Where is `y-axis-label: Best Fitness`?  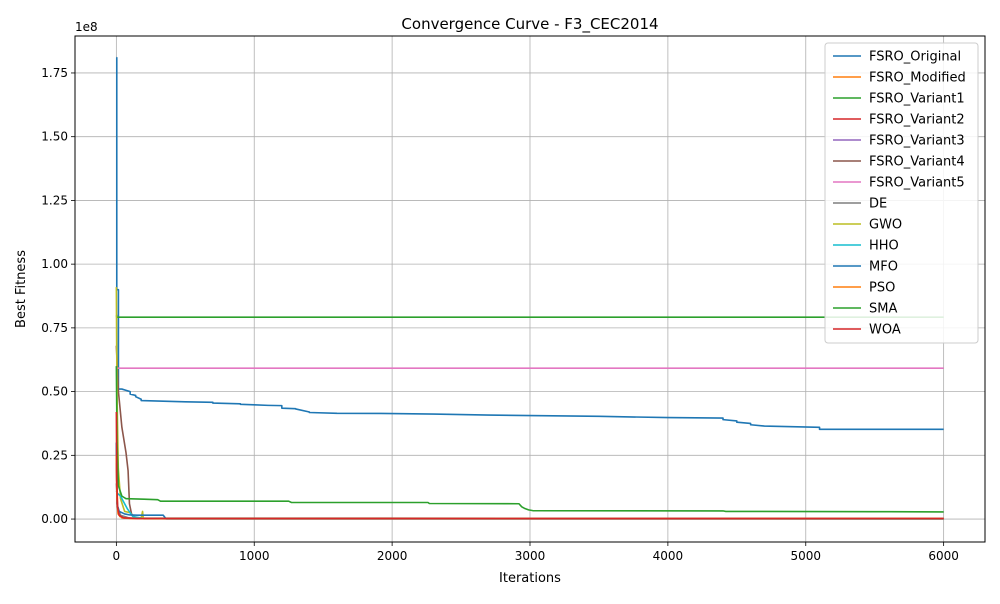
y-axis-label: Best Fitness is located at coordinates (21, 289).